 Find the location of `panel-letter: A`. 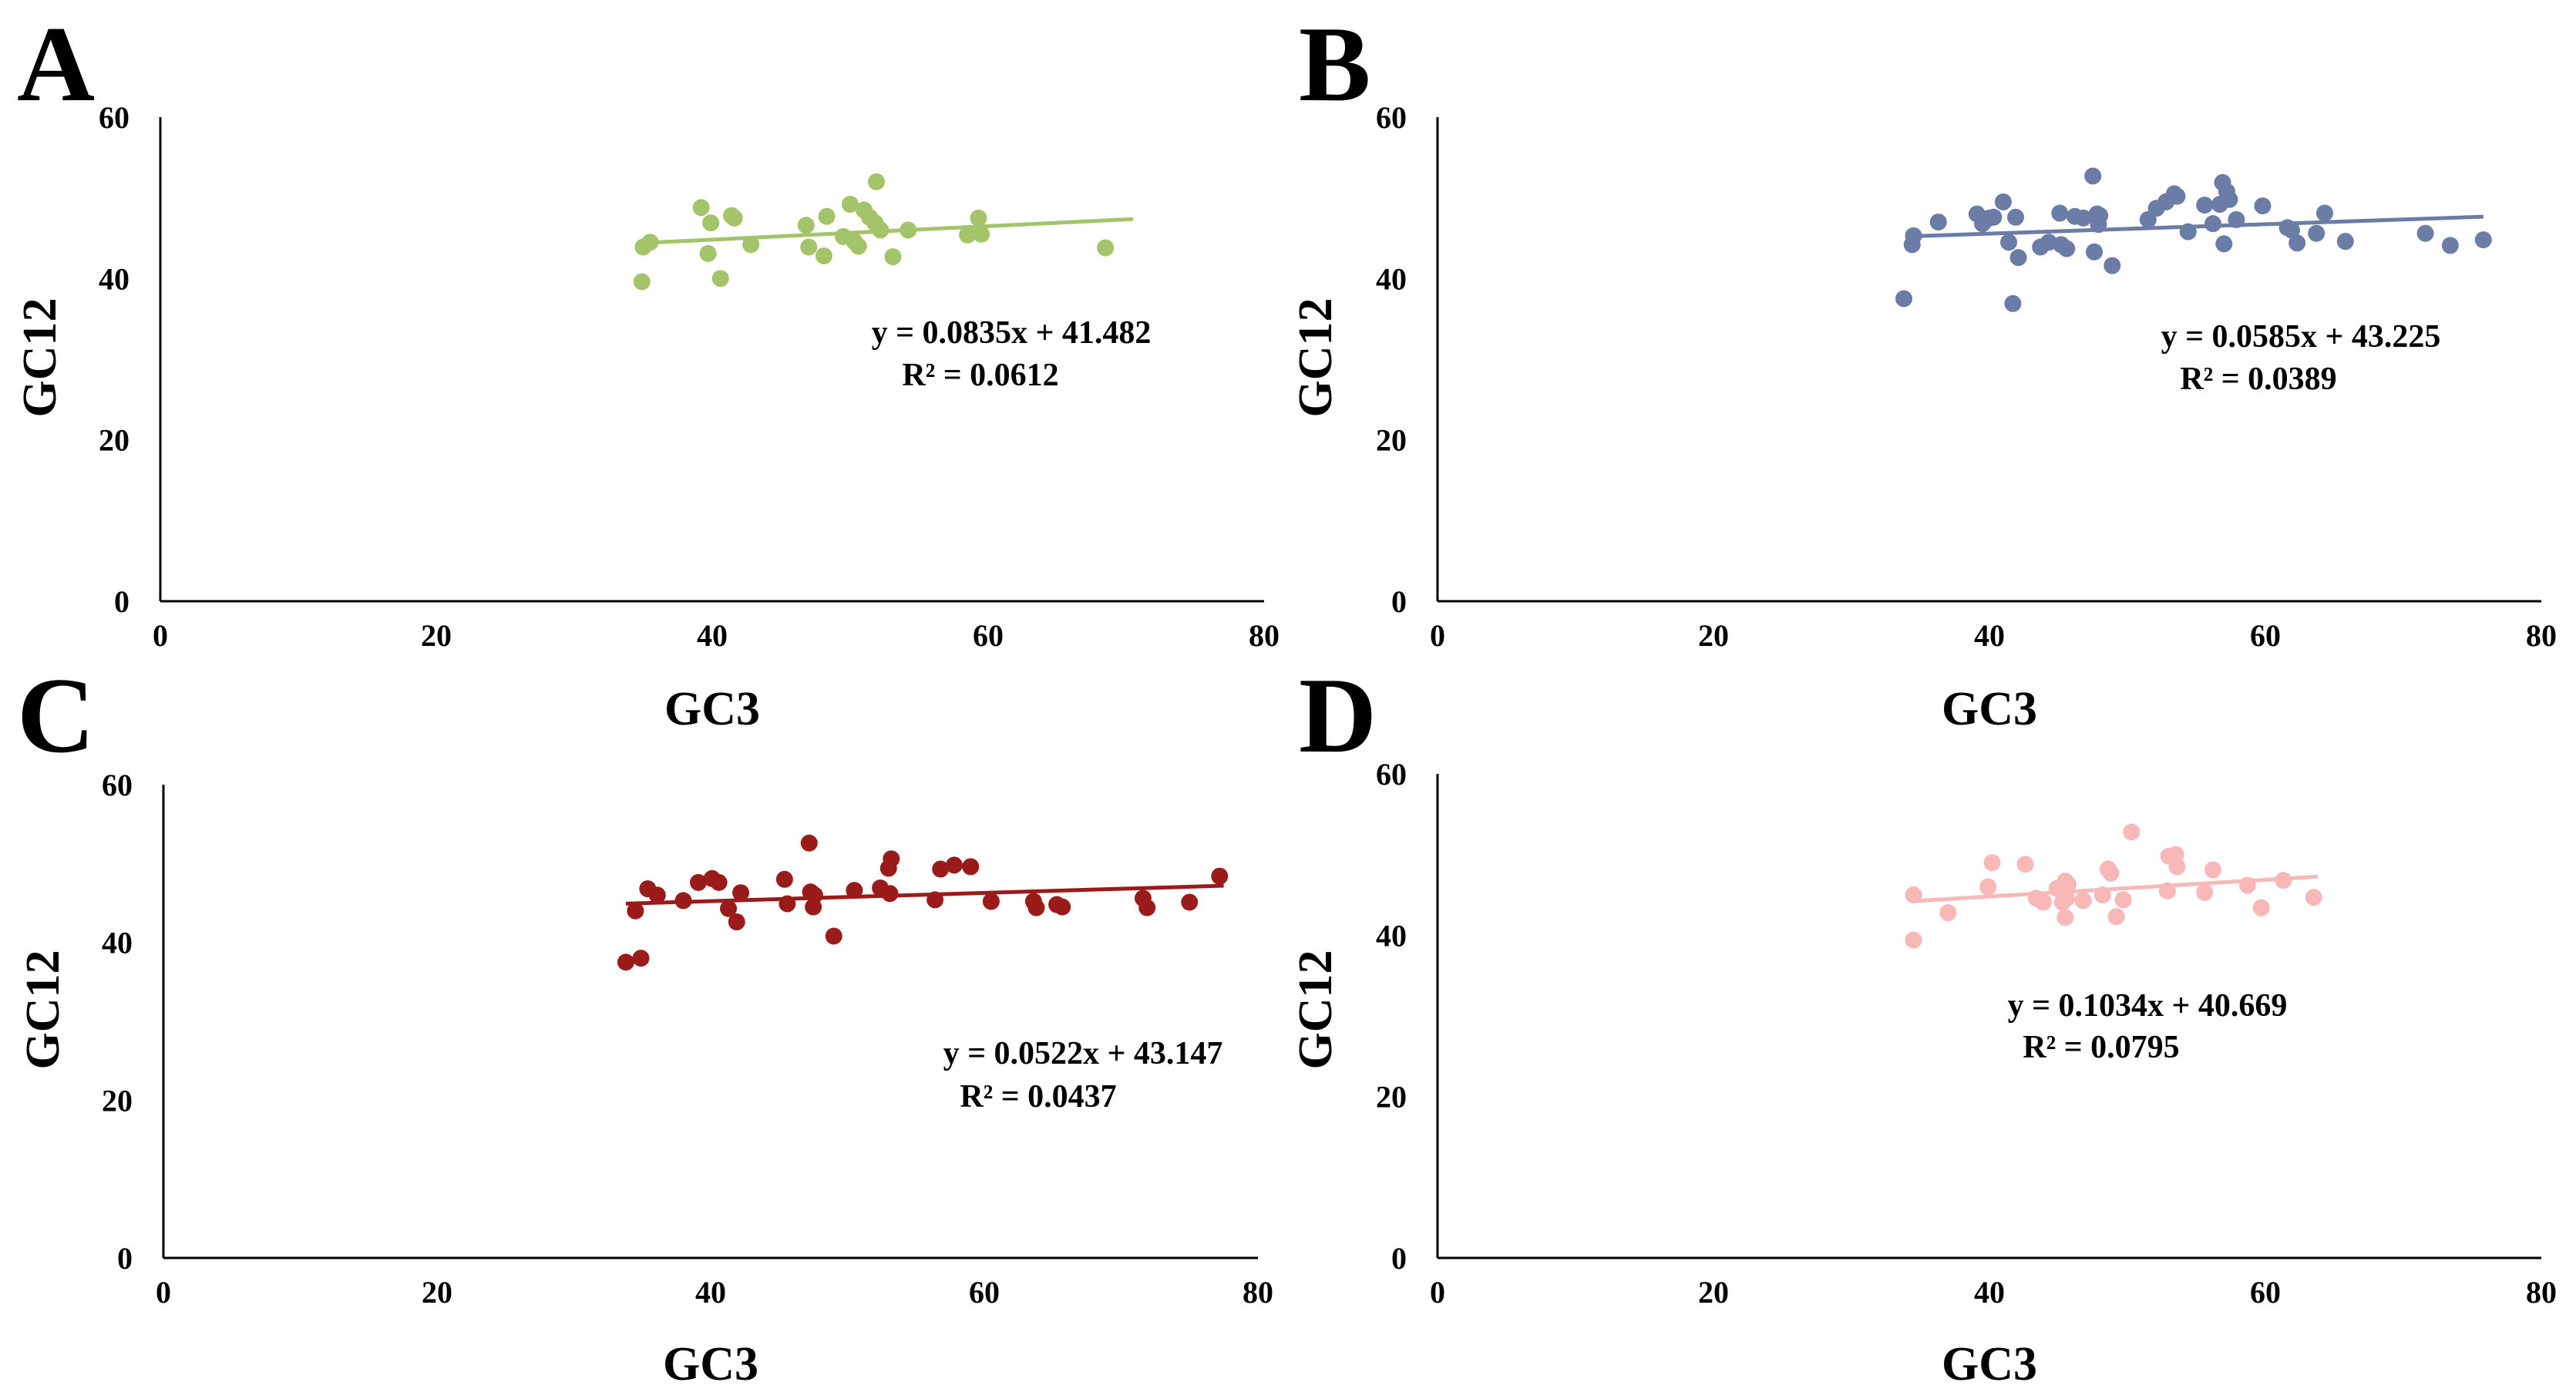

panel-letter: A is located at coordinates (56, 64).